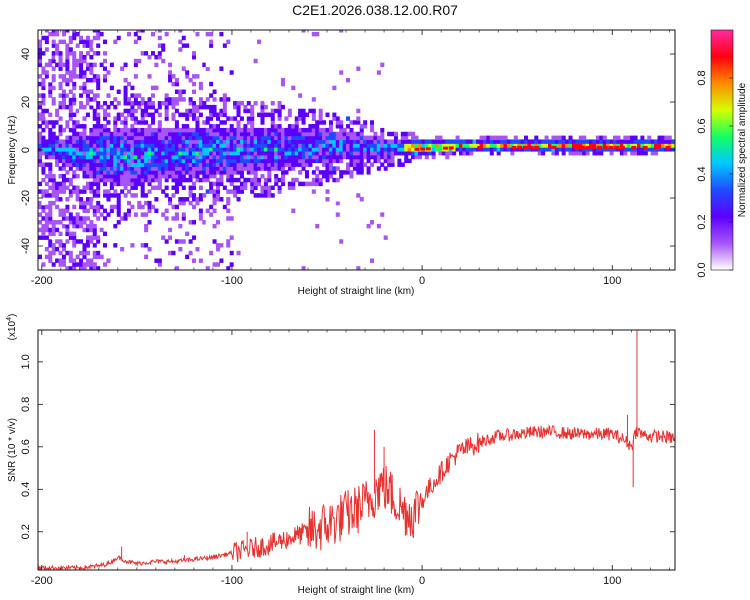  What do you see at coordinates (9, 319) in the screenshot?
I see `snr-exponent-power: 4` at bounding box center [9, 319].